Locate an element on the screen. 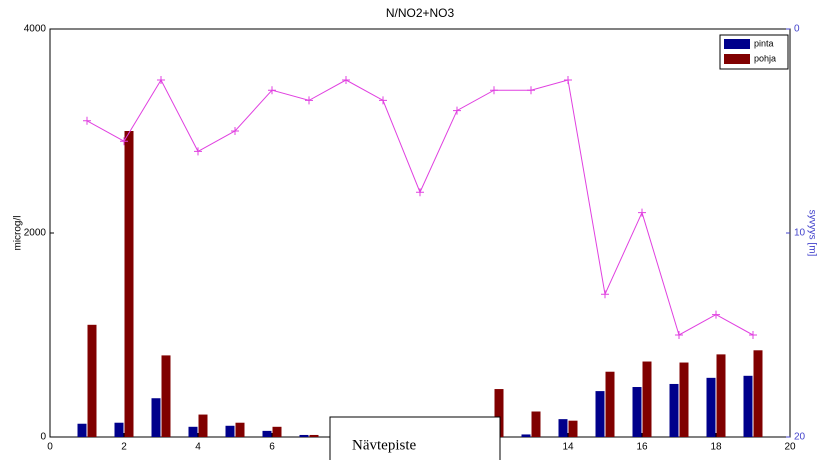 The height and width of the screenshot is (460, 820). y2-axis-label: syvyys [m] is located at coordinates (811, 233).